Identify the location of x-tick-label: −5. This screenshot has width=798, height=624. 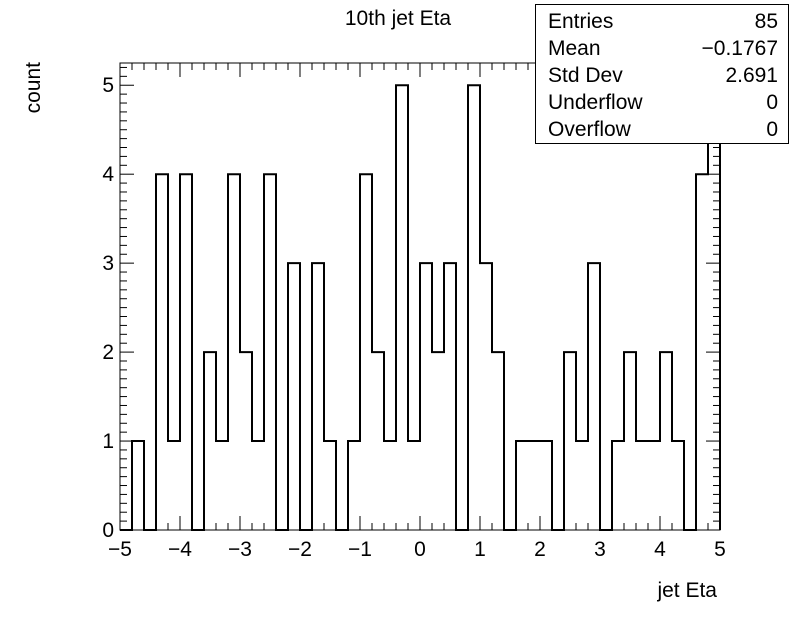
(120, 549).